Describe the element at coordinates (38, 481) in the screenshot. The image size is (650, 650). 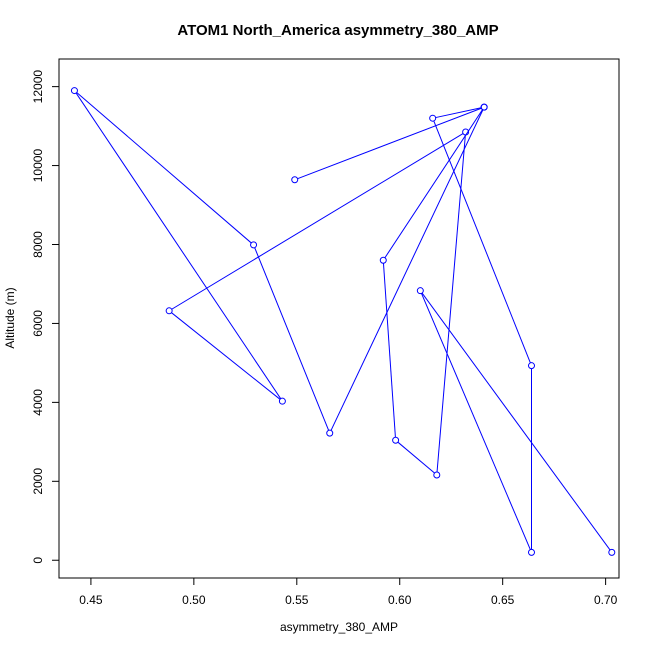
I see `y-tick-label: 2000` at that location.